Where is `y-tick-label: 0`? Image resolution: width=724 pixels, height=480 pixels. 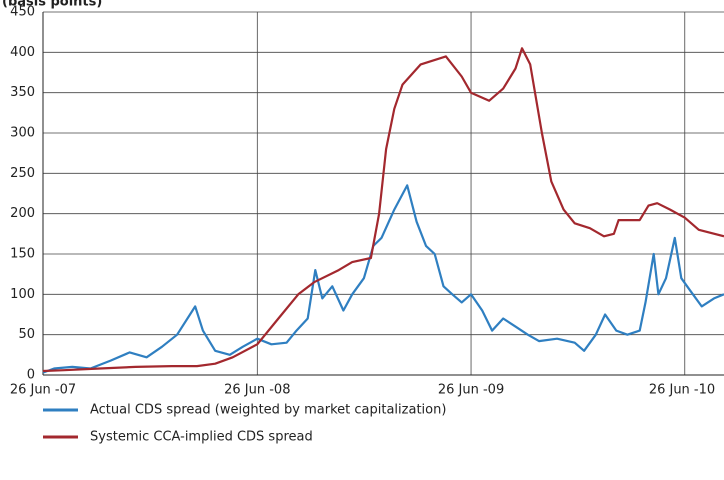
y-tick-label: 0 is located at coordinates (31, 375).